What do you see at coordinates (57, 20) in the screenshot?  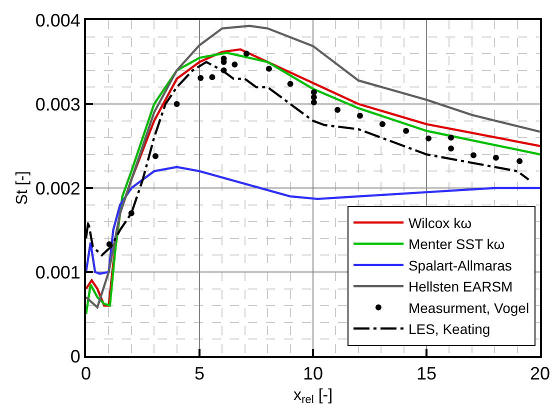 I see `y-tick-label: 0.004` at bounding box center [57, 20].